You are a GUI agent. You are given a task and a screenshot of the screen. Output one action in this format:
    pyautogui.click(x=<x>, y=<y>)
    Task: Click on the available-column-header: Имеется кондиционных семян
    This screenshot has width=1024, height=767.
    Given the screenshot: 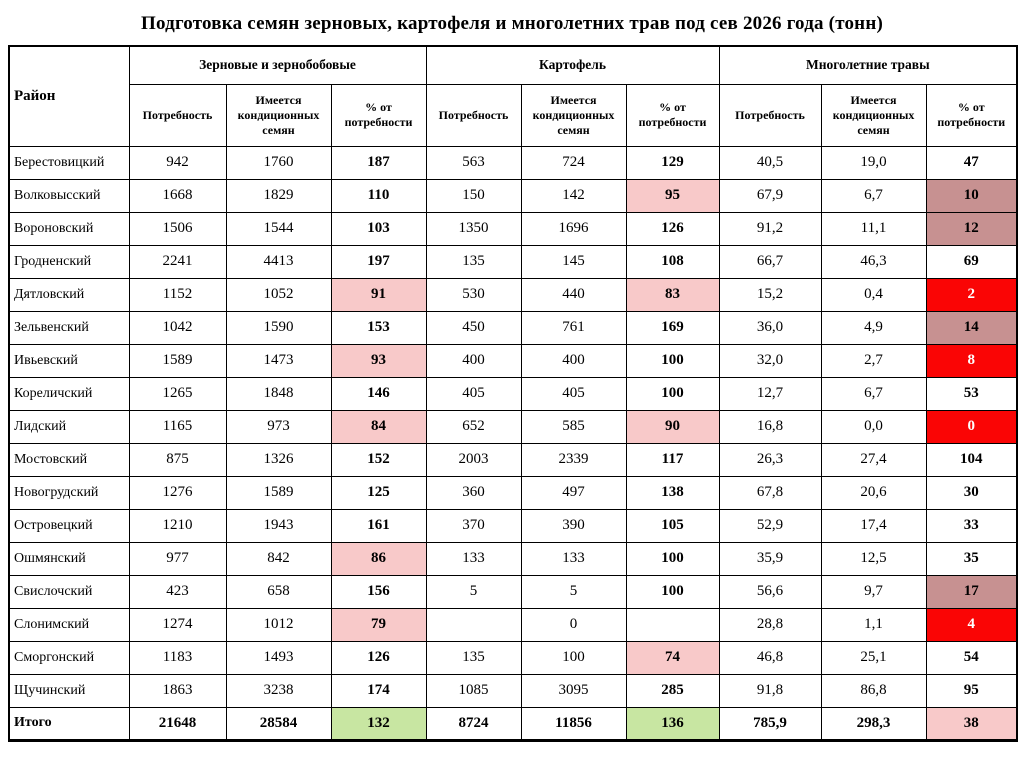 What is the action you would take?
    pyautogui.click(x=873, y=115)
    